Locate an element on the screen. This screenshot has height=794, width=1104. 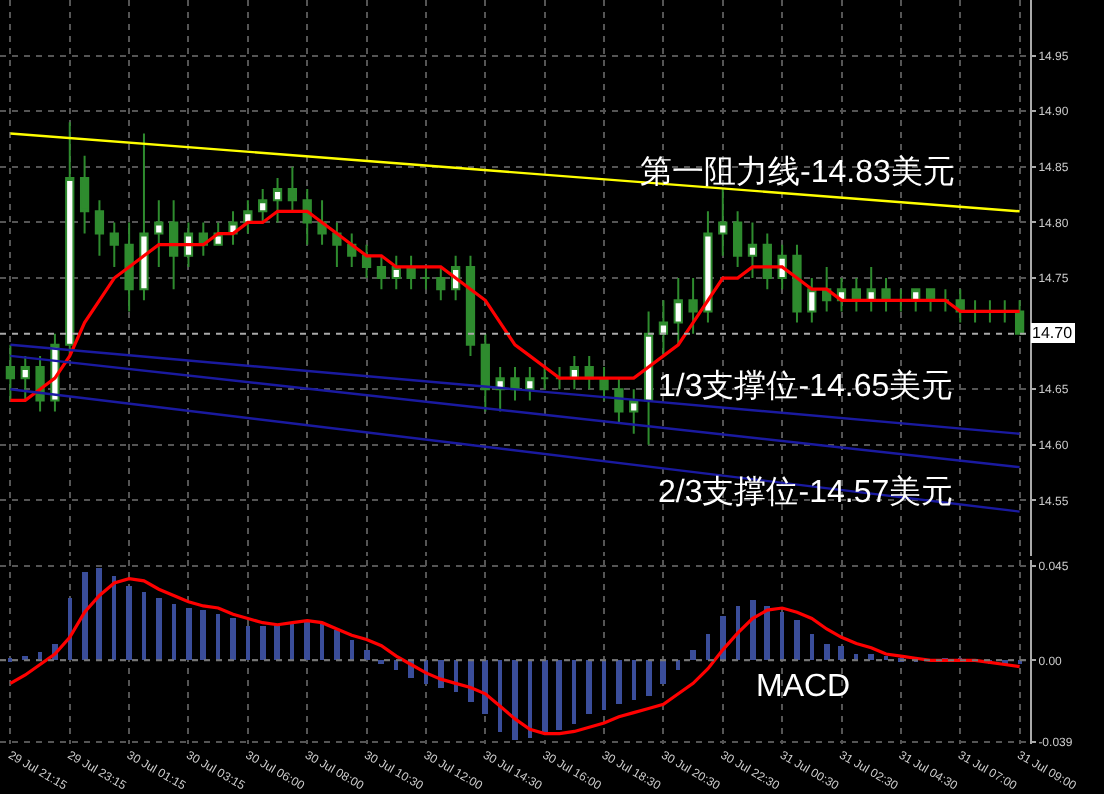
annotation: 第一阻力线-14.83美元 is located at coordinates (797, 172).